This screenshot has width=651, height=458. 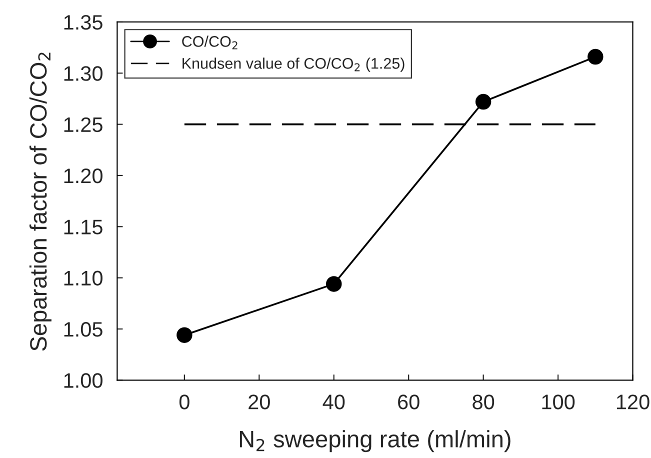 What do you see at coordinates (558, 402) in the screenshot?
I see `x-tick-label: 100` at bounding box center [558, 402].